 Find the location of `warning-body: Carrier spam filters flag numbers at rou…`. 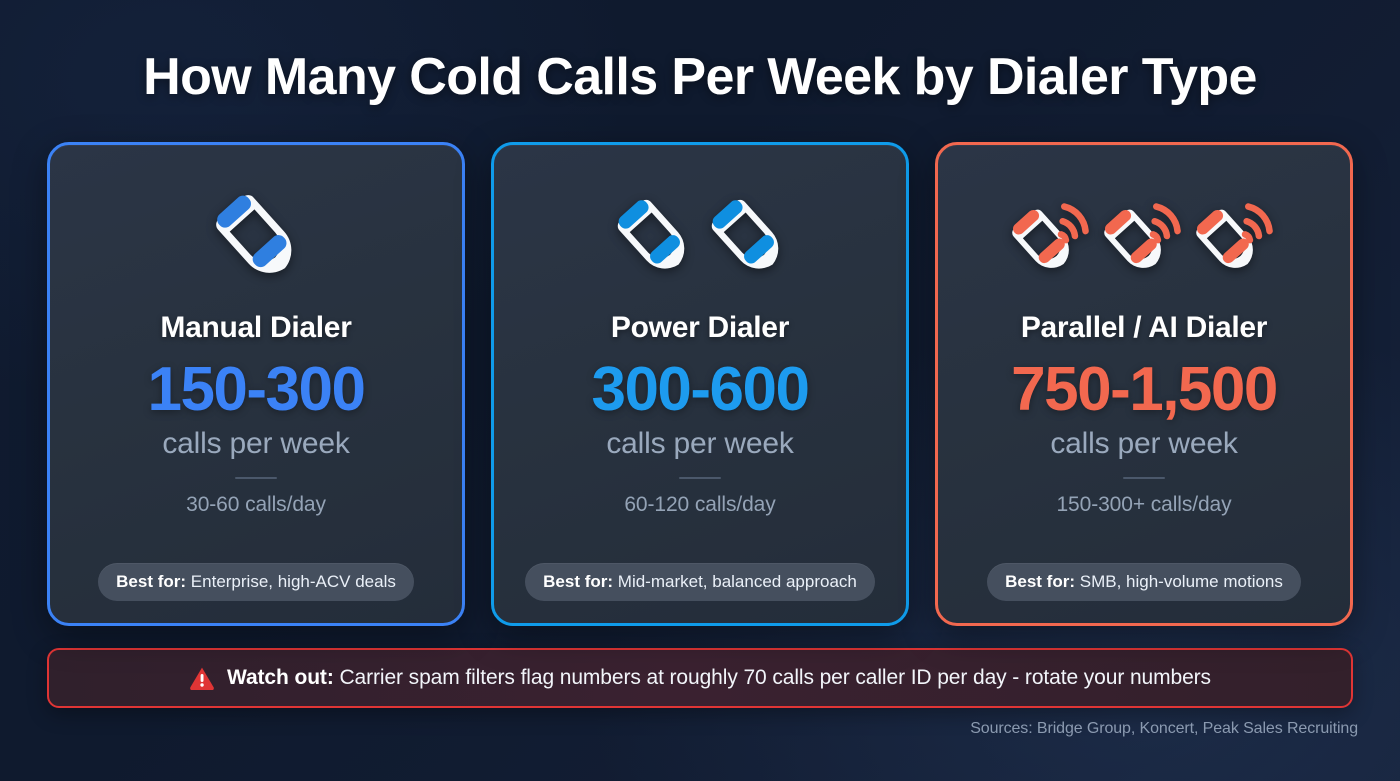

warning-body: Carrier spam filters flag numbers at rou… is located at coordinates (775, 678).